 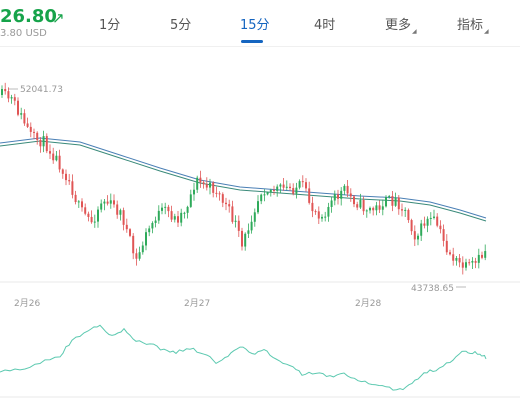 What do you see at coordinates (181, 25) in the screenshot?
I see `tab-5min: 5分` at bounding box center [181, 25].